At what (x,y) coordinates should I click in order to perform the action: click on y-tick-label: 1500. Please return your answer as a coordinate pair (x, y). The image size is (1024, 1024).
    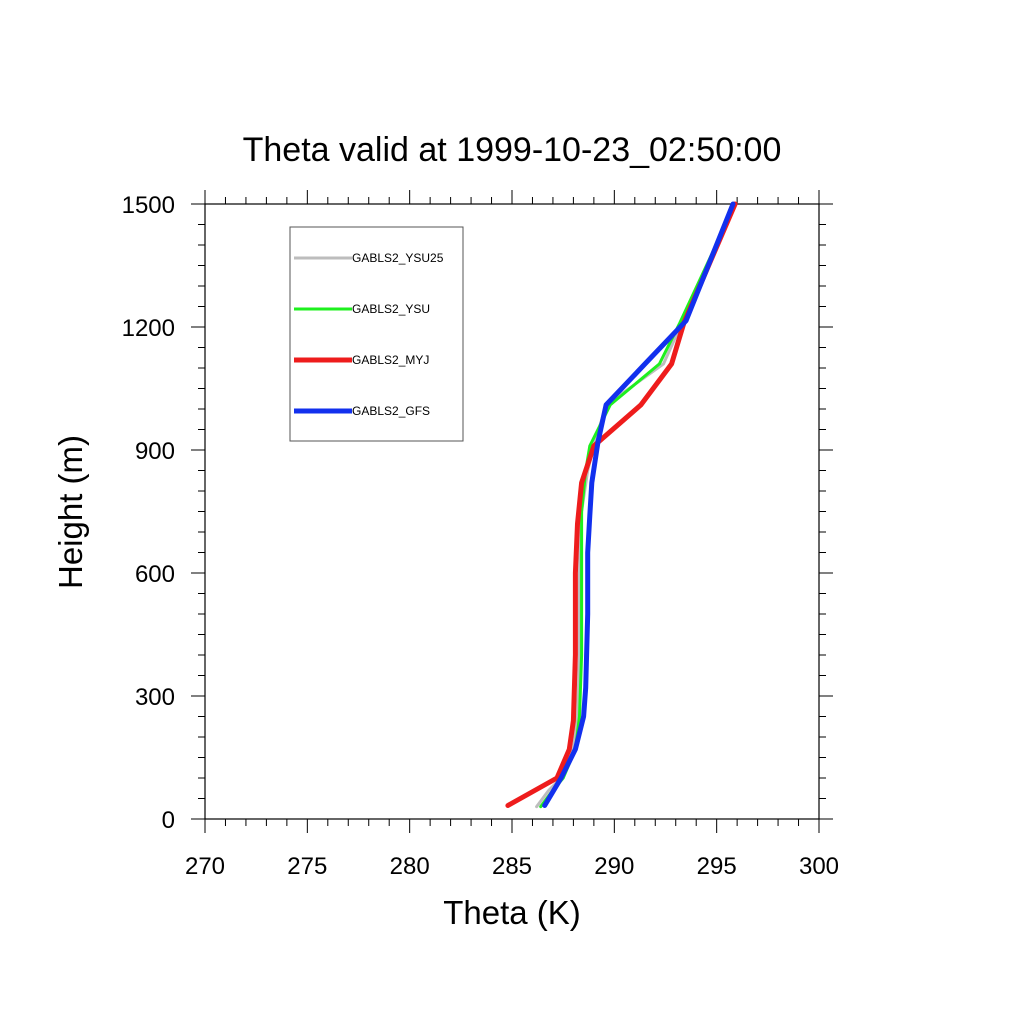
    Looking at the image, I should click on (148, 205).